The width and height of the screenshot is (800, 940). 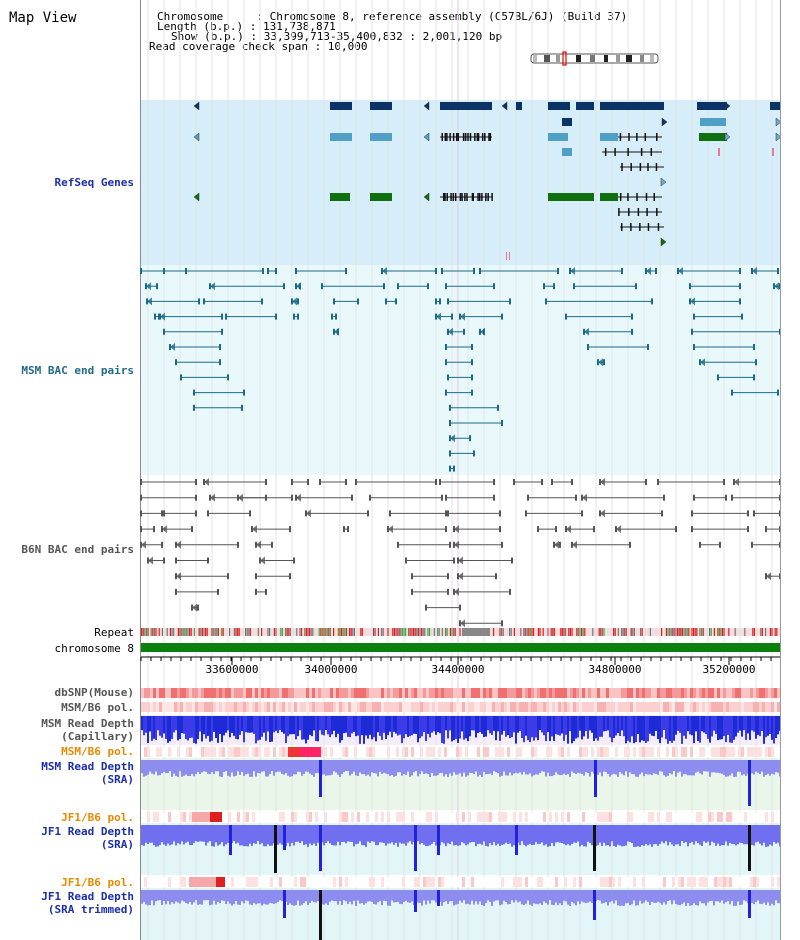 What do you see at coordinates (558, 58) in the screenshot?
I see `ideogram-band` at bounding box center [558, 58].